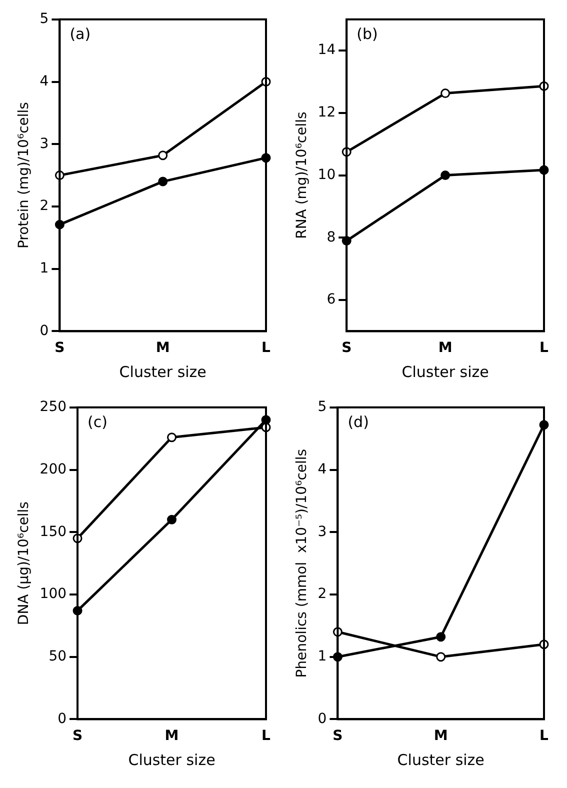  I want to click on y-tick-label: 14, so click(327, 50).